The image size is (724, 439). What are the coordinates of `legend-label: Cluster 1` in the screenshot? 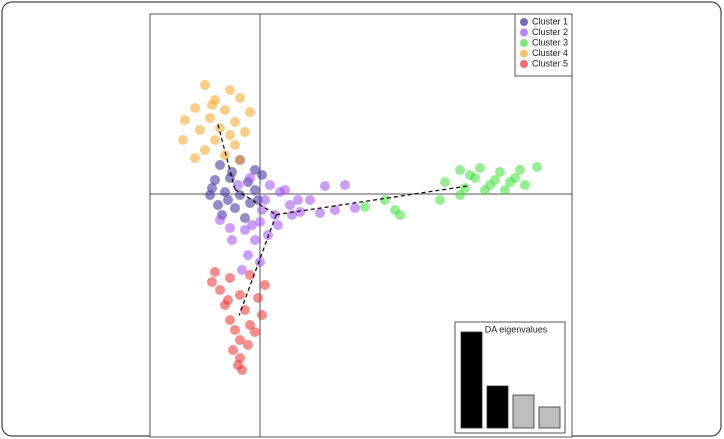 It's located at (550, 21).